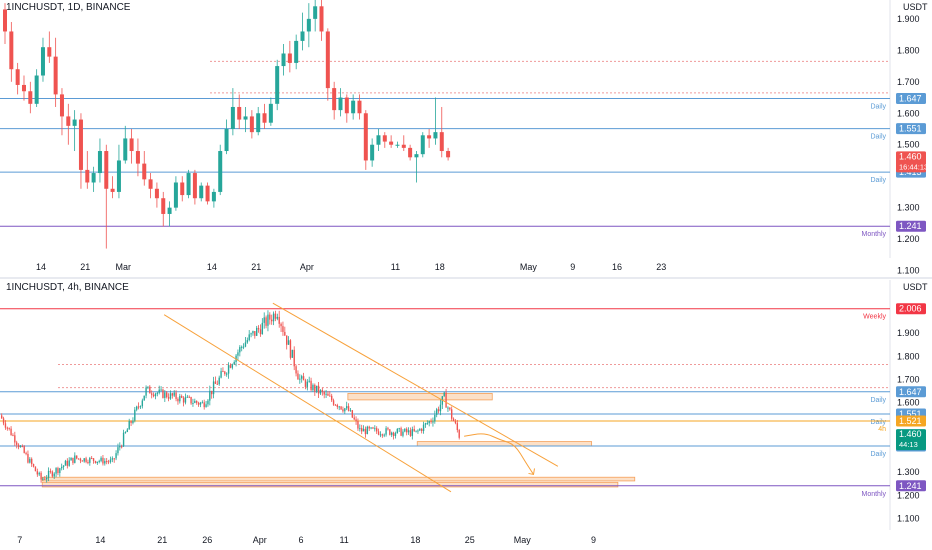  I want to click on channel-lower-line, so click(307, 403).